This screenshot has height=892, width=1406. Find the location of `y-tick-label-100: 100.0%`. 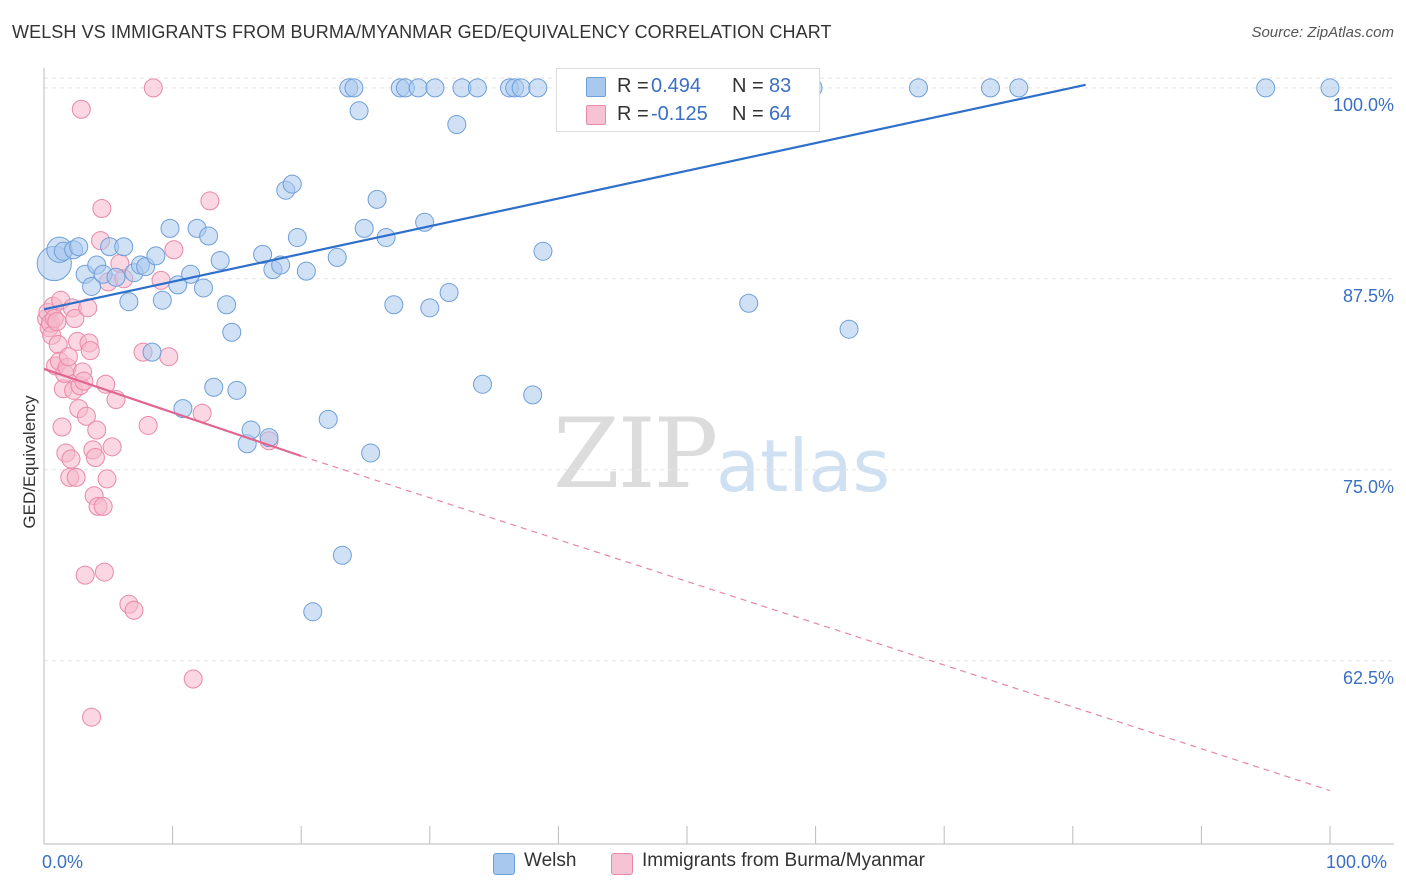

y-tick-label-100: 100.0% is located at coordinates (1363, 104).